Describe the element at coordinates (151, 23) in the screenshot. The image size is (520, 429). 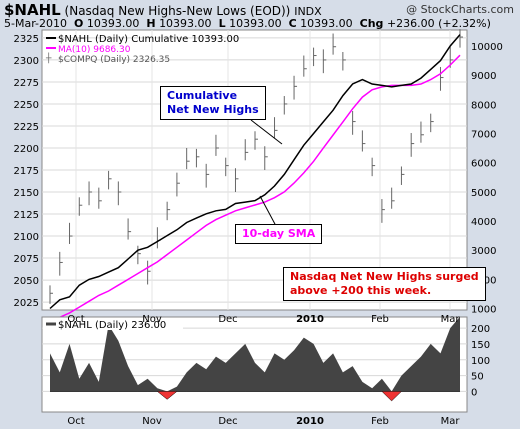
I see `high-label: H` at that location.